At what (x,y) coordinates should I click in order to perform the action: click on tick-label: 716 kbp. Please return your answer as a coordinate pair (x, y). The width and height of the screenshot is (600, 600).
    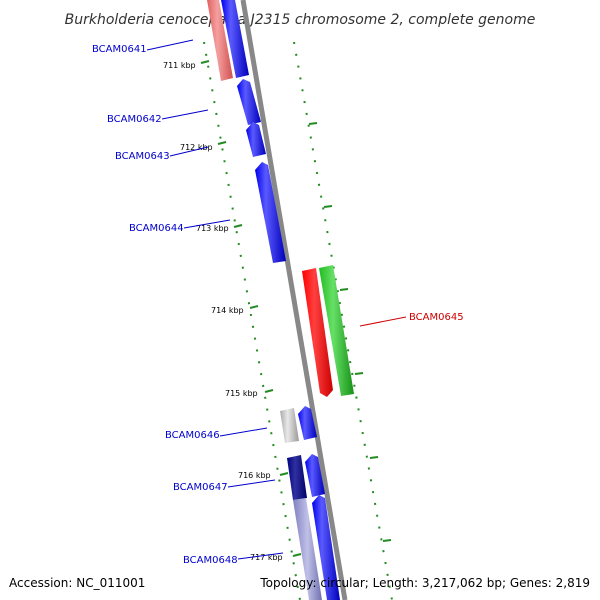
    Looking at the image, I should click on (254, 475).